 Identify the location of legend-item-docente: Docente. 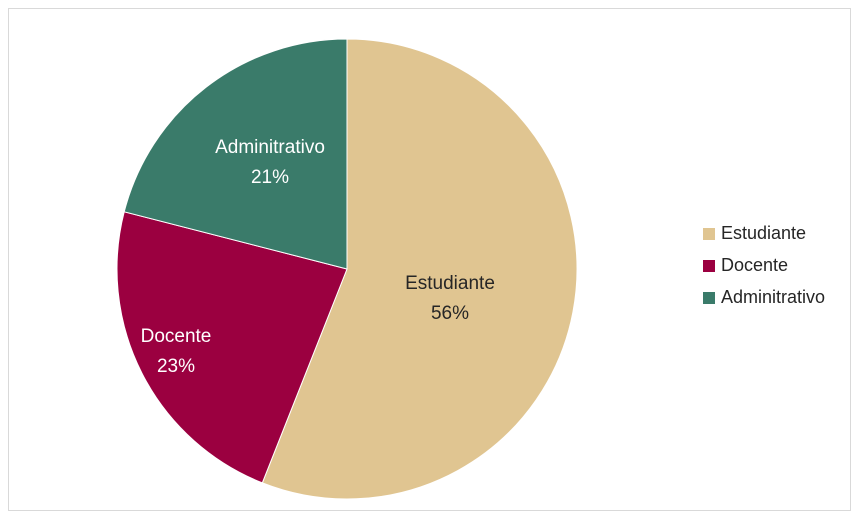
(764, 265).